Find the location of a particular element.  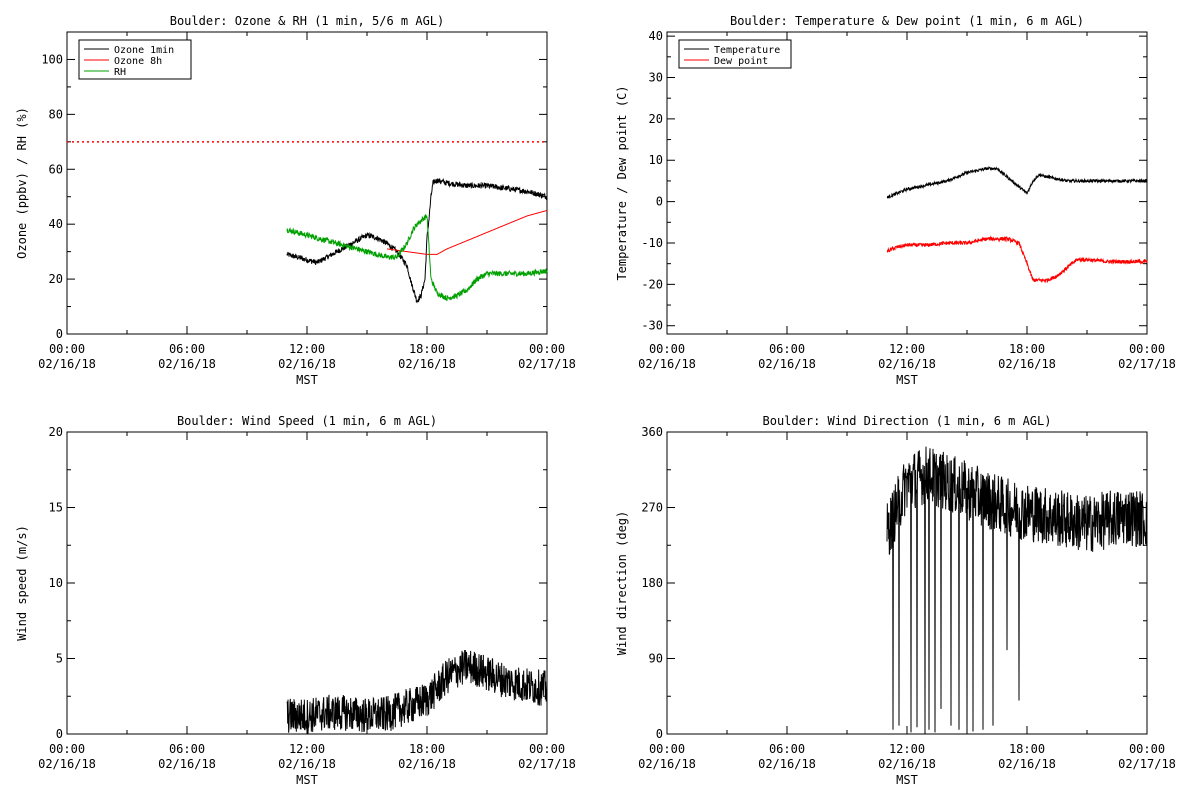

y-axis-label: Wind speed (m/s) is located at coordinates (22, 583).